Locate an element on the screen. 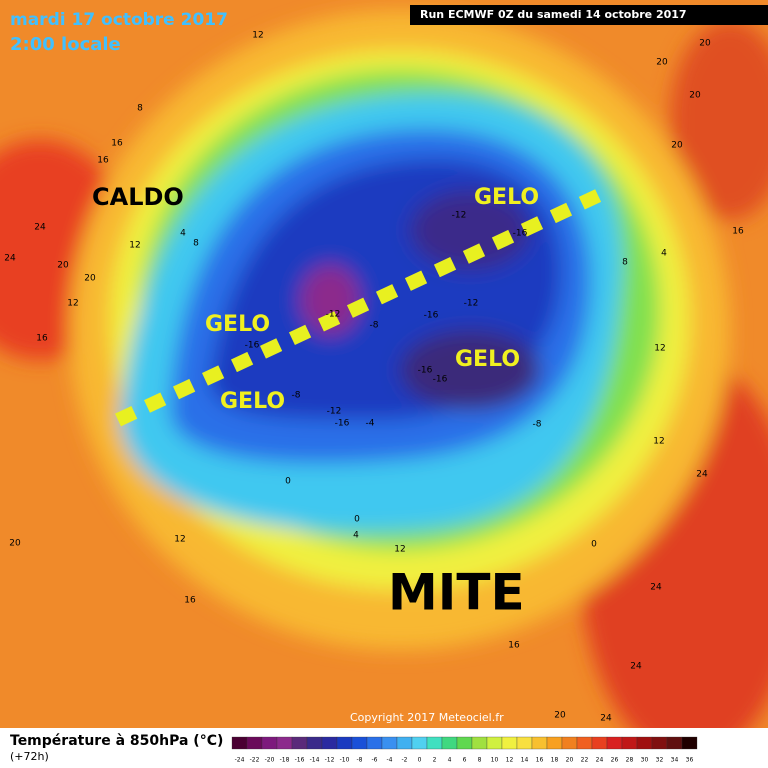 Image resolution: width=768 pixels, height=768 pixels. legend-label: -10 is located at coordinates (345, 760).